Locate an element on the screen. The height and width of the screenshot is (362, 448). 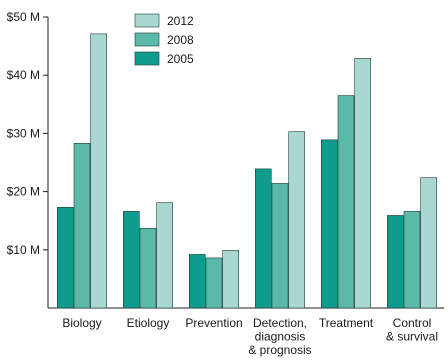
x-category-label-line: & prognosis is located at coordinates (279, 350).